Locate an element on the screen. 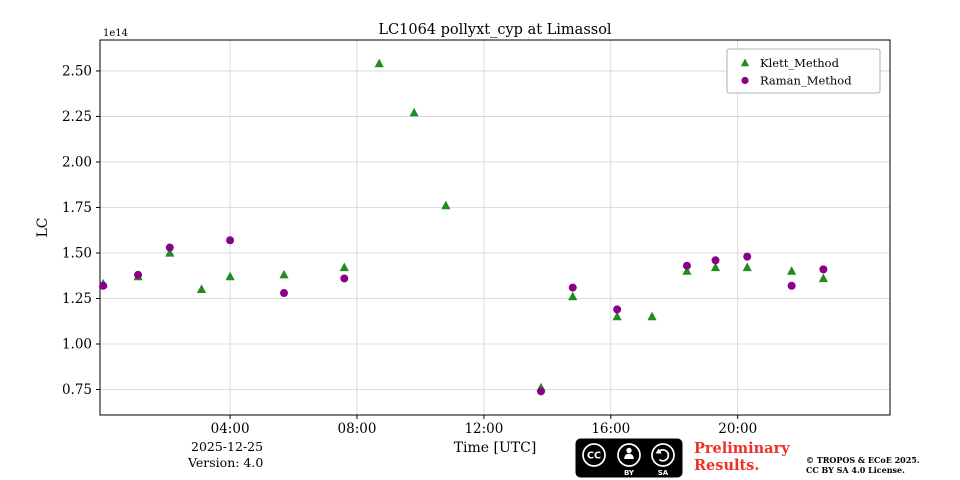 This screenshot has height=480, width=960. by-icon is located at coordinates (629, 455).